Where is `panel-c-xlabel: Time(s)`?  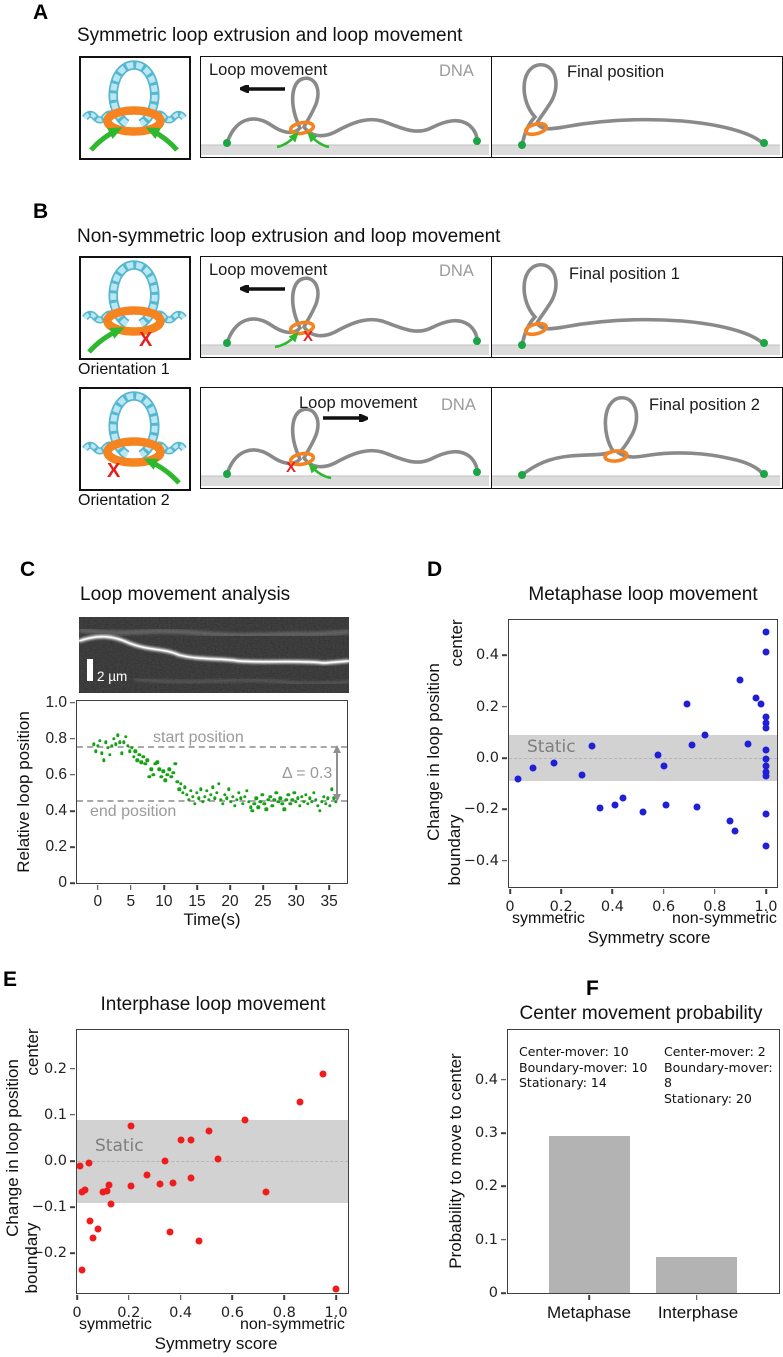 panel-c-xlabel: Time(s) is located at coordinates (212, 919).